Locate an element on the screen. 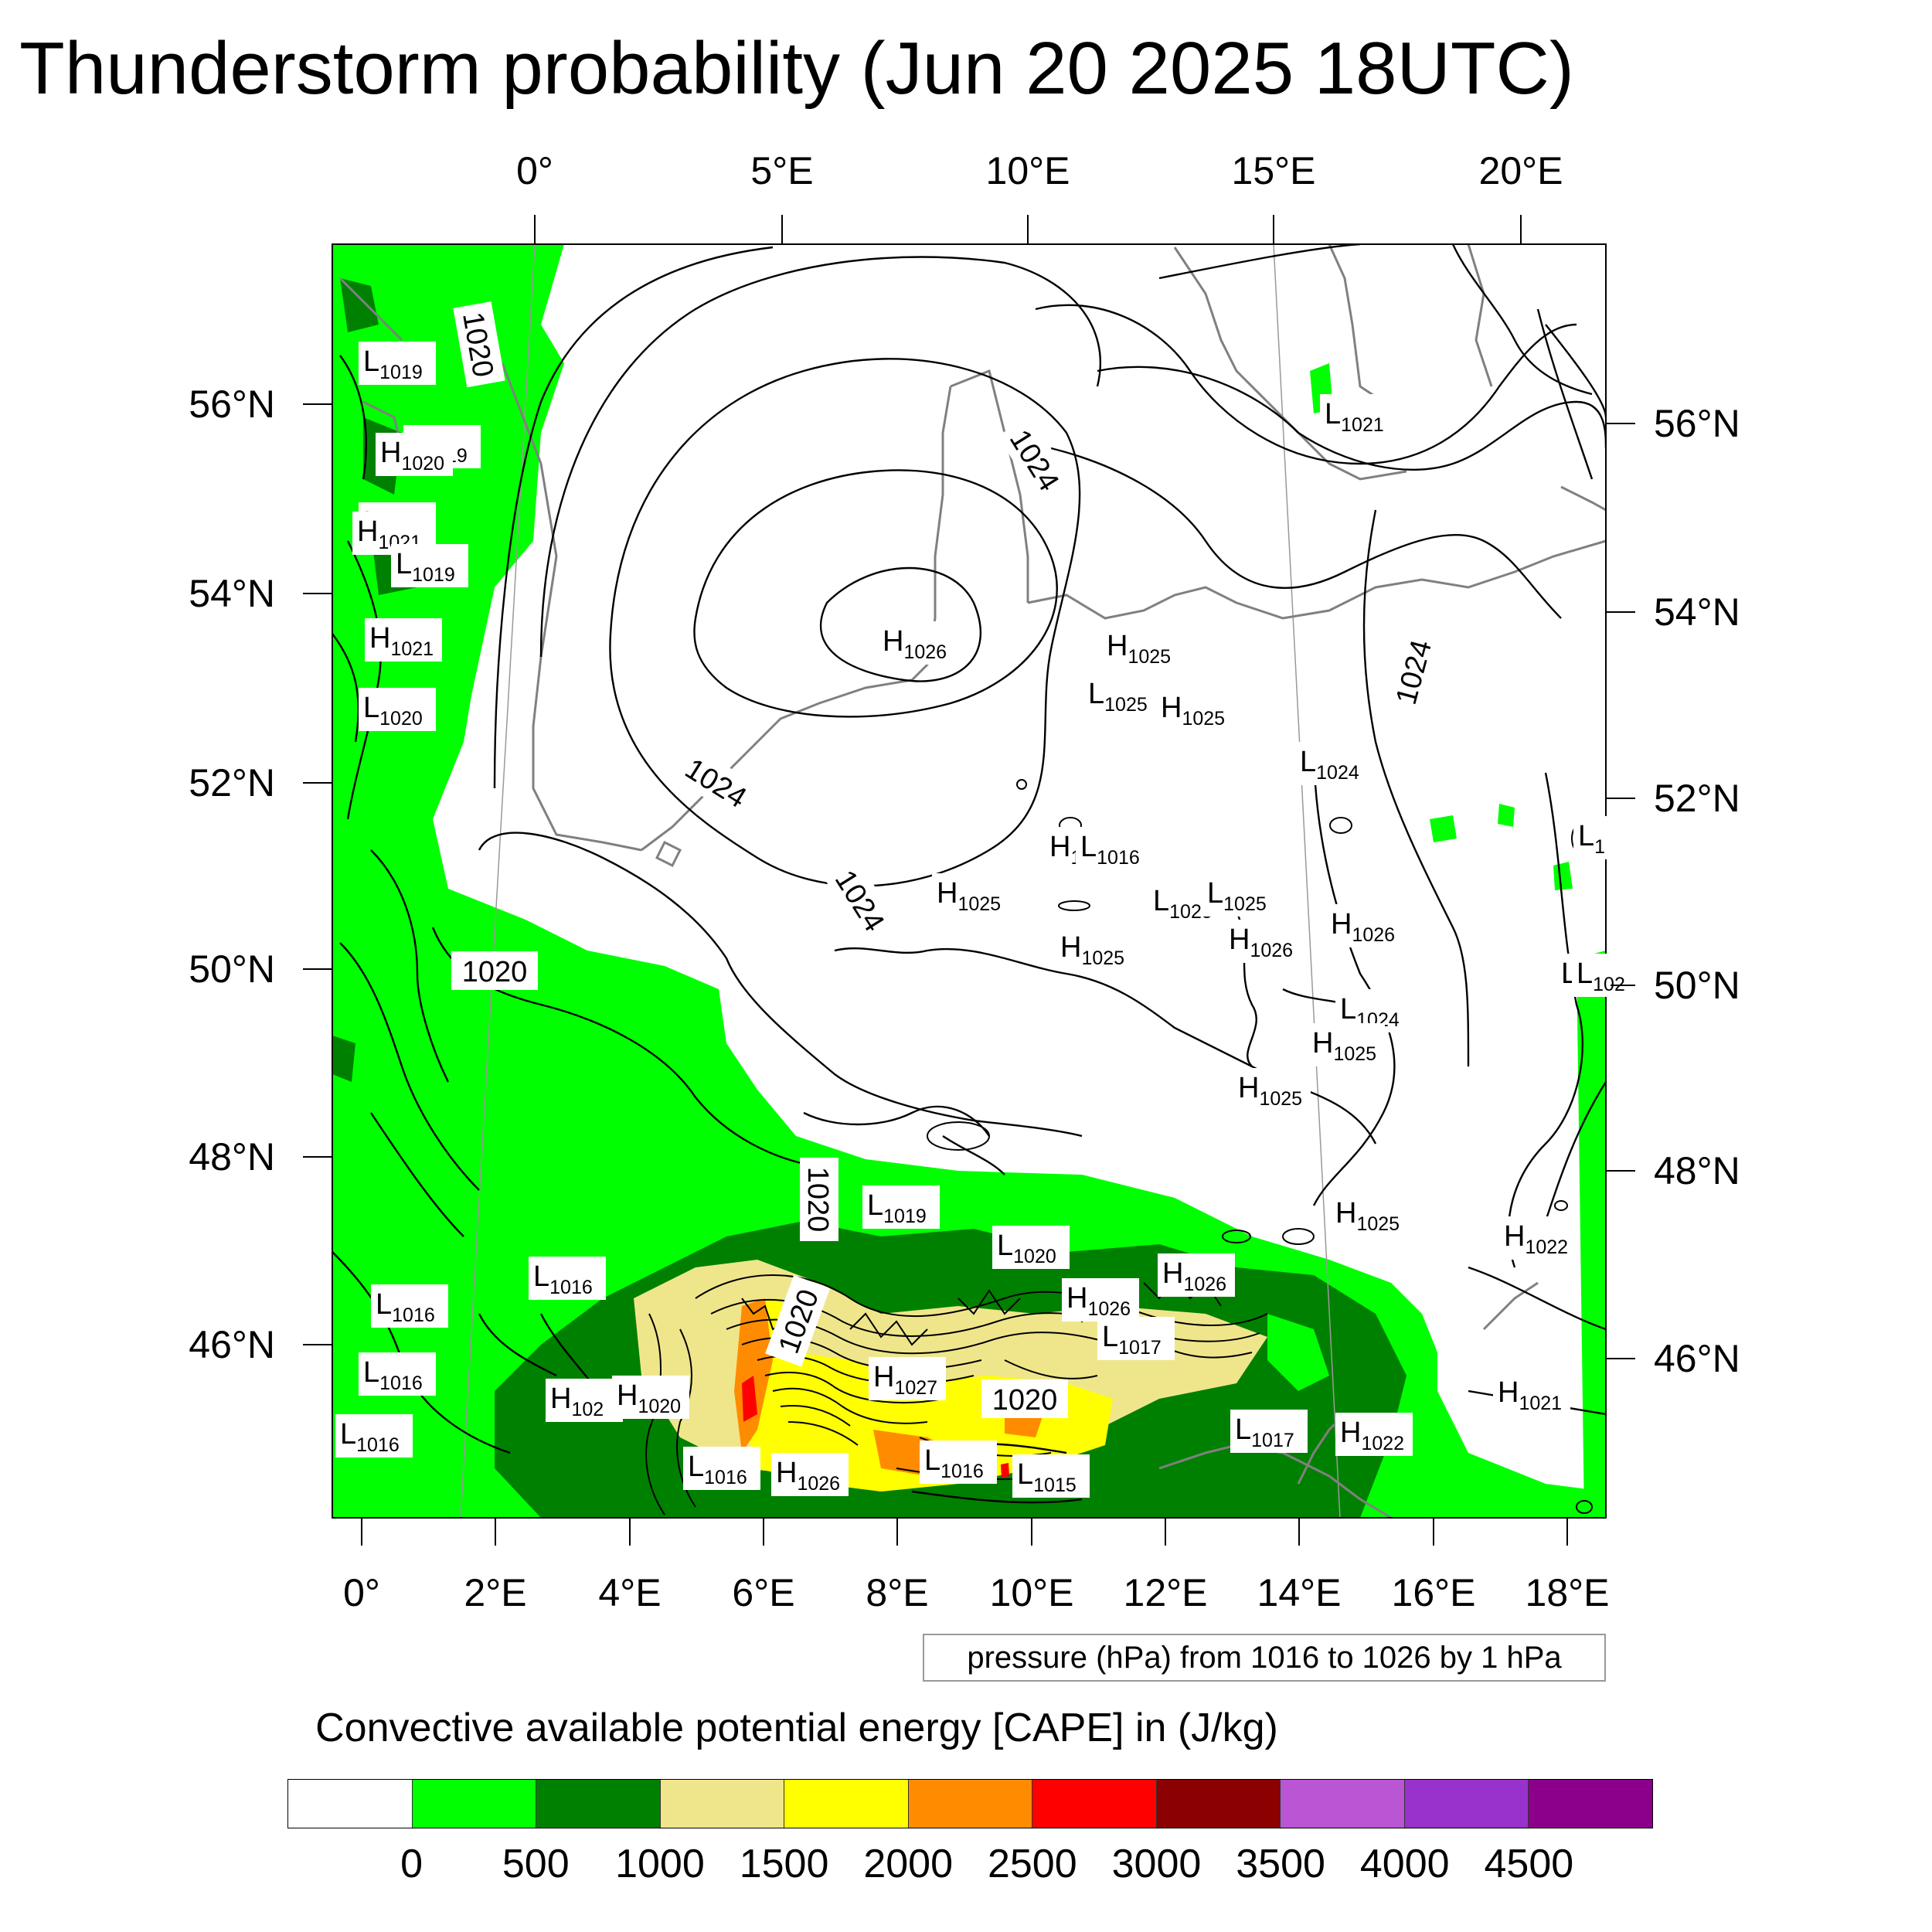  pressure-center-text: L1024 is located at coordinates (1329, 765).